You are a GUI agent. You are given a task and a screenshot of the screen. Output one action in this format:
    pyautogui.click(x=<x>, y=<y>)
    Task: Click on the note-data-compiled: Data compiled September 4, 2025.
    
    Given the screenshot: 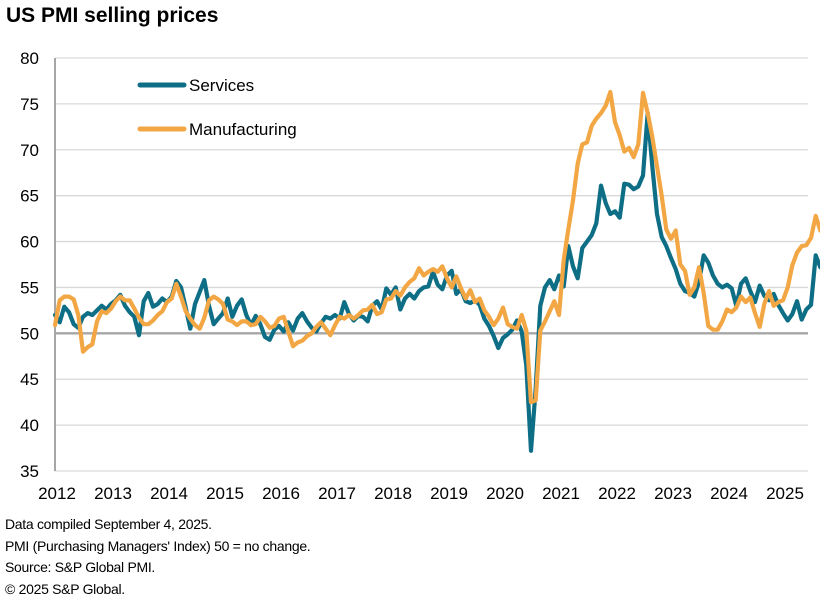 What is the action you would take?
    pyautogui.click(x=108, y=524)
    